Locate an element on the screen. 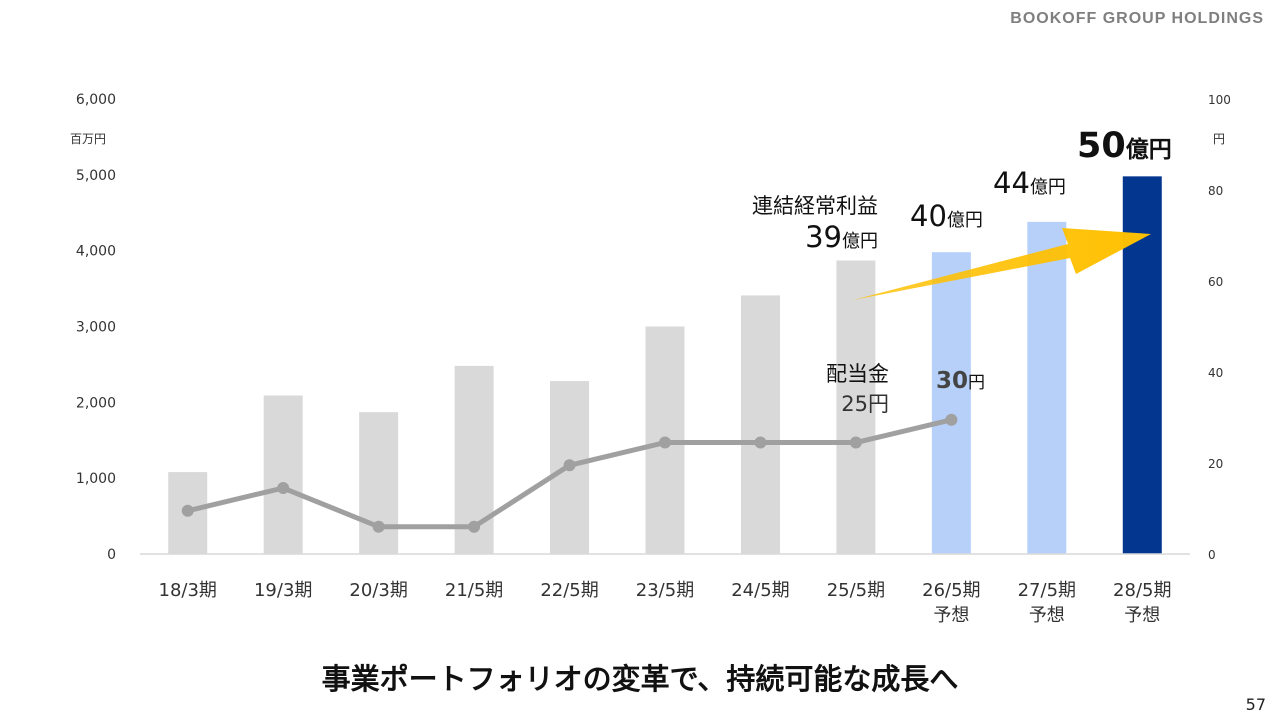 The image size is (1280, 720). x-tick-label: 18/3期 is located at coordinates (188, 590).